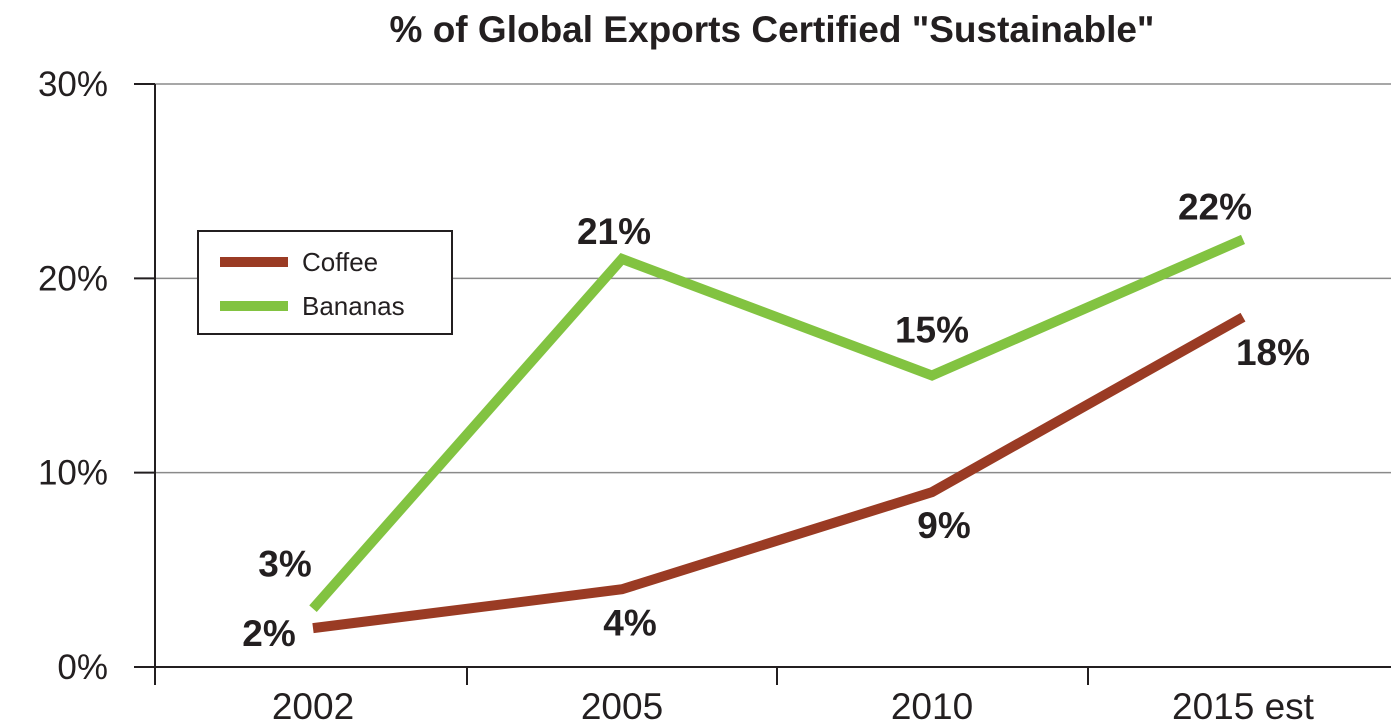 Image resolution: width=1391 pixels, height=725 pixels. What do you see at coordinates (73, 473) in the screenshot?
I see `y-tick-label: 10%` at bounding box center [73, 473].